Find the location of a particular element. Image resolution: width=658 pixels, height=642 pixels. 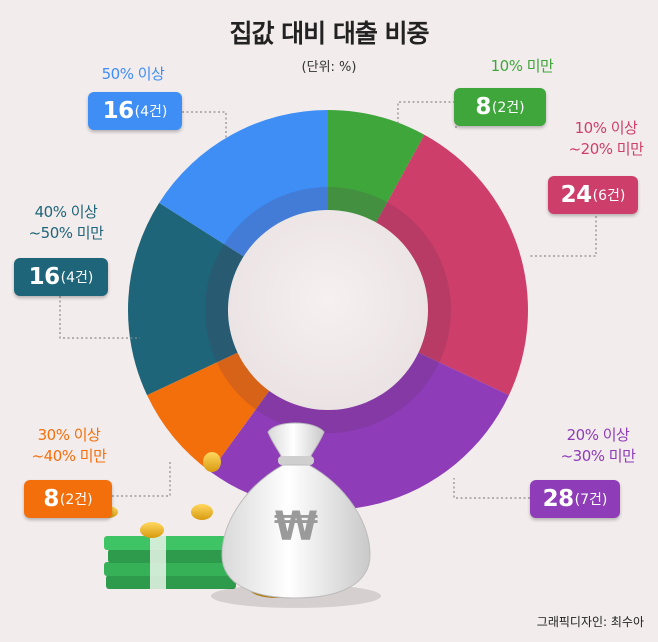

value-box-3: 28 (7건) is located at coordinates (575, 499).